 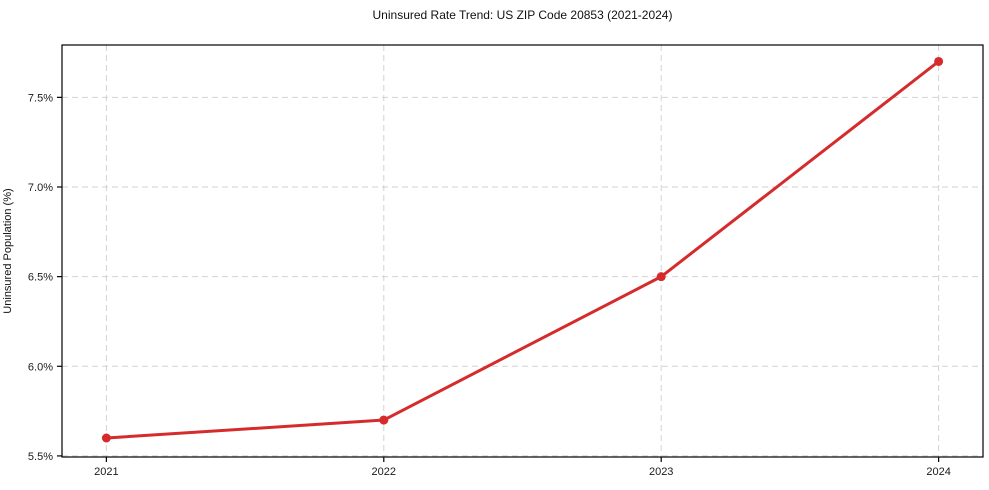 What do you see at coordinates (40, 457) in the screenshot?
I see `y-tick-label: 5.5%` at bounding box center [40, 457].